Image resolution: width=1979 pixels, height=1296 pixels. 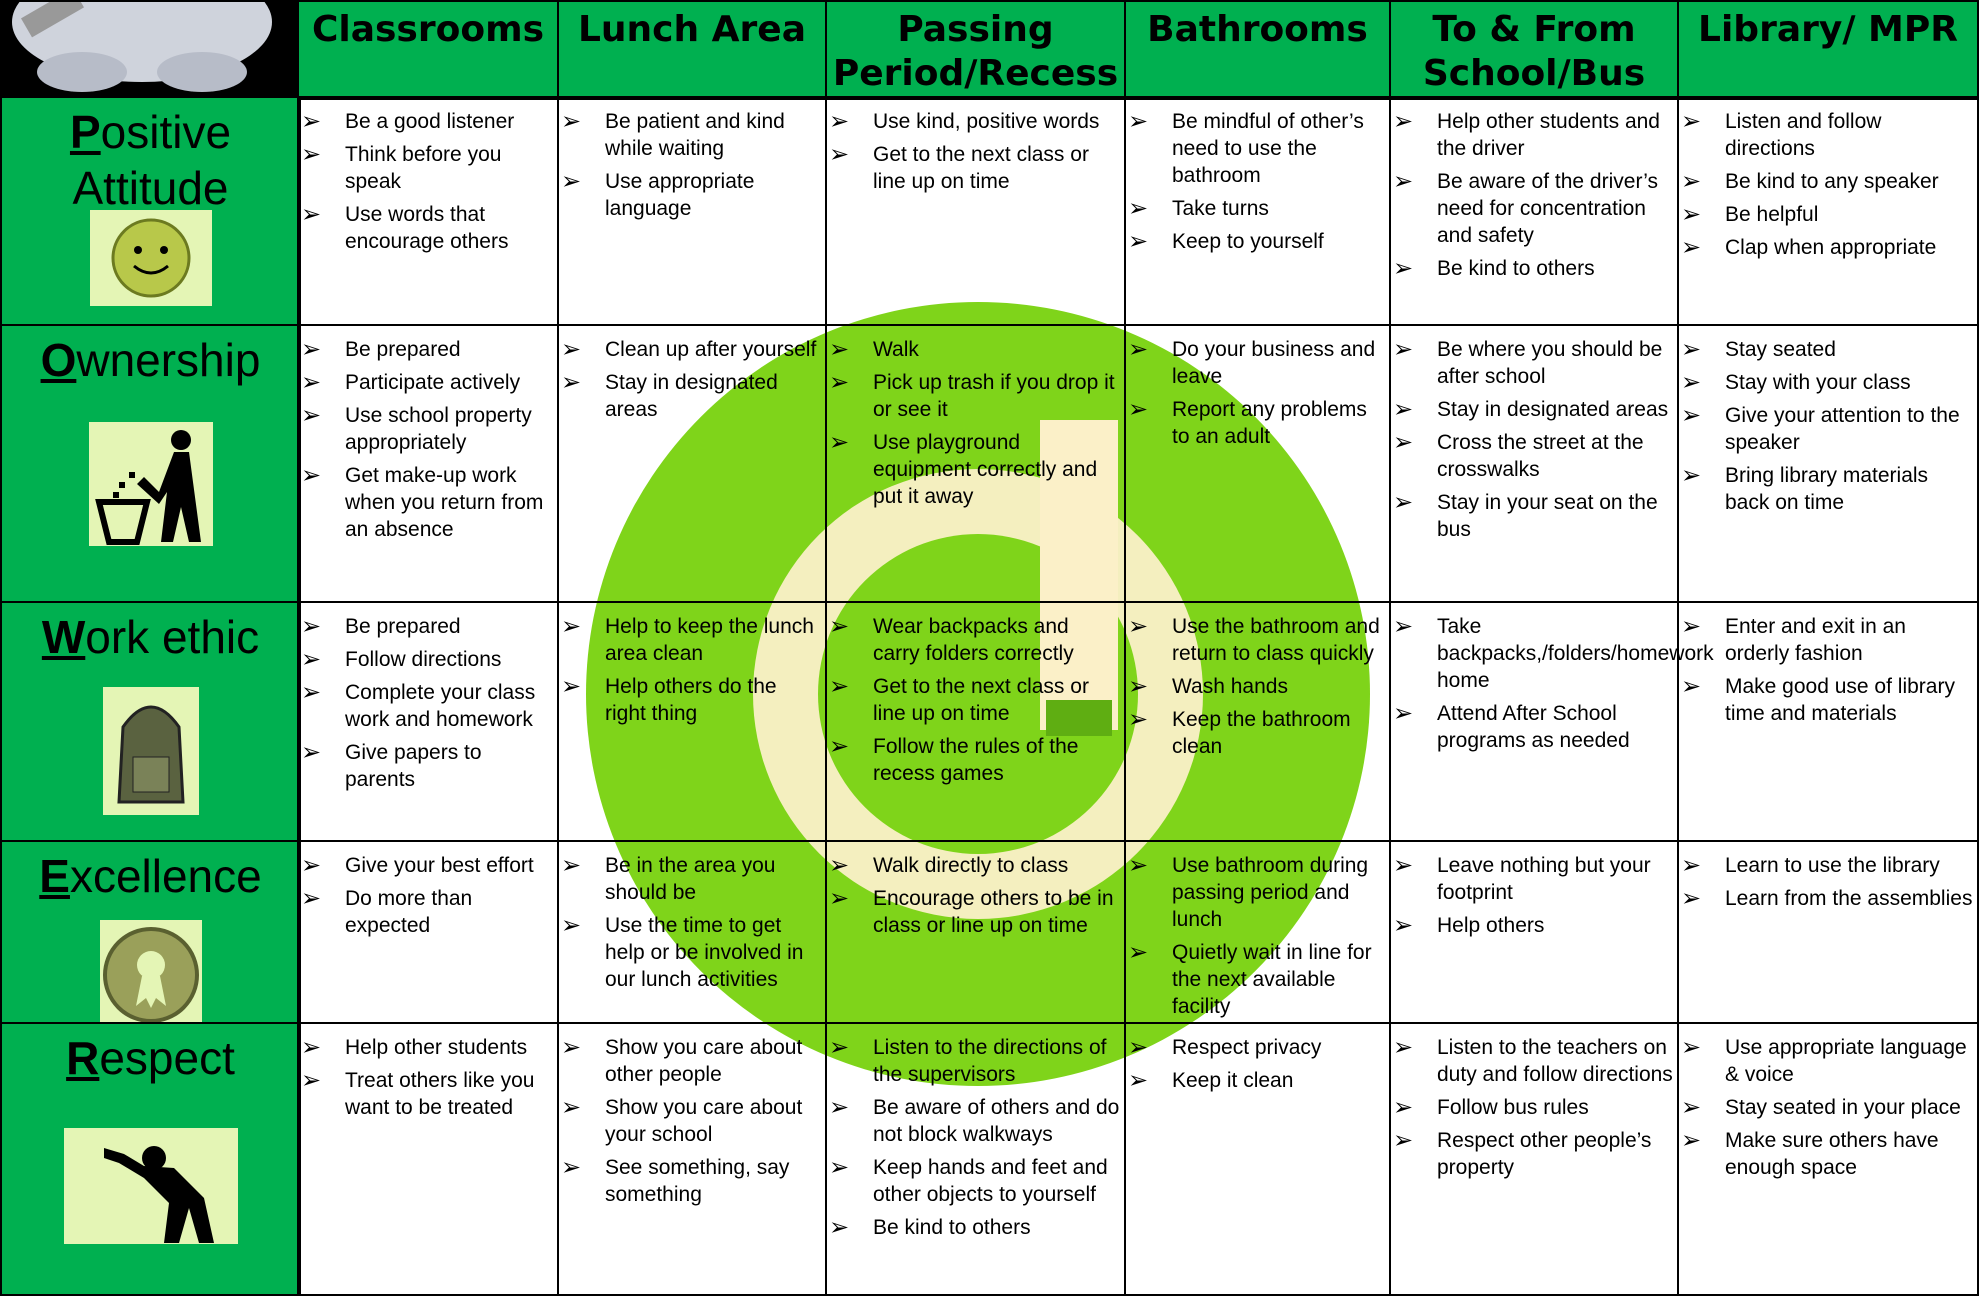 I want to click on rule-item: Use school property appropriately, so click(x=426, y=429).